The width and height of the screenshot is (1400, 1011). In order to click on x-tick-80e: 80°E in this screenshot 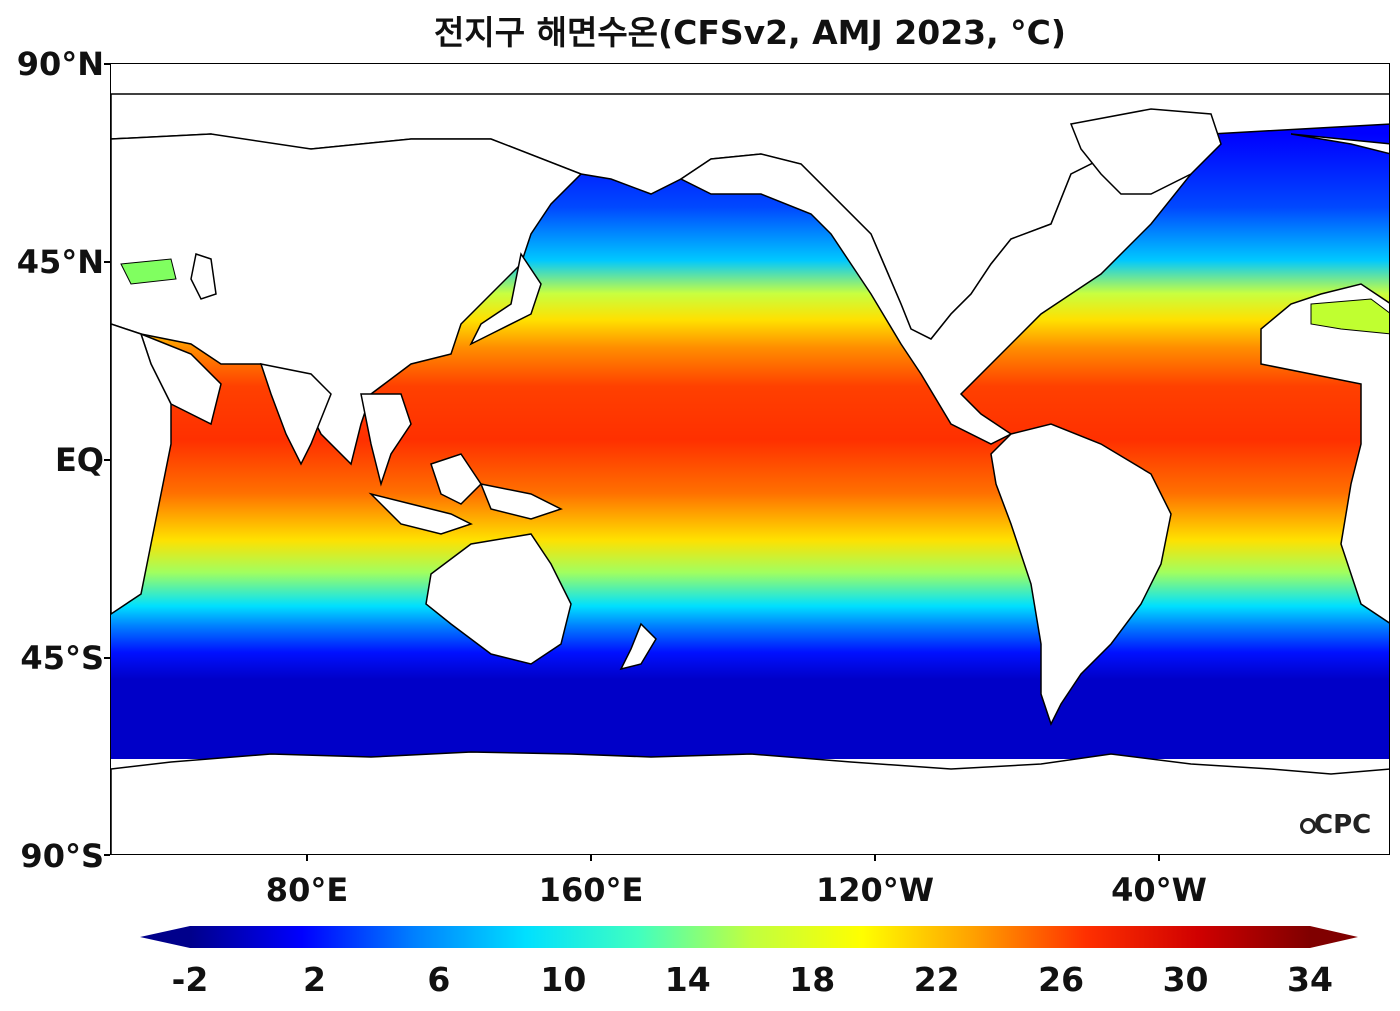, I will do `click(307, 890)`.